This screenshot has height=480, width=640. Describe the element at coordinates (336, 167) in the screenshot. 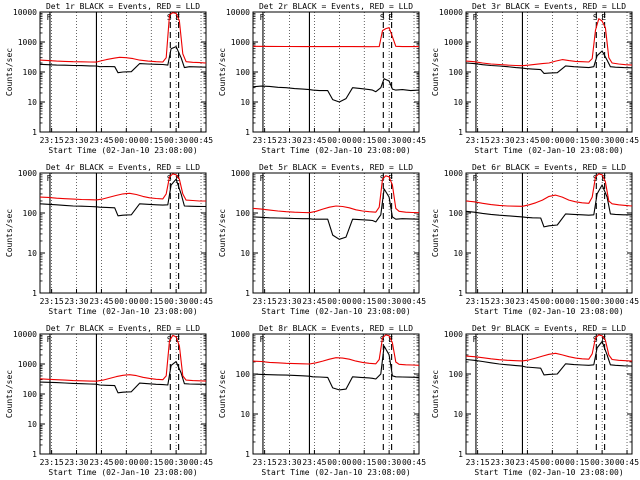

I see `chart-title: Det 5r BLACK = Events, RED = LLD` at that location.